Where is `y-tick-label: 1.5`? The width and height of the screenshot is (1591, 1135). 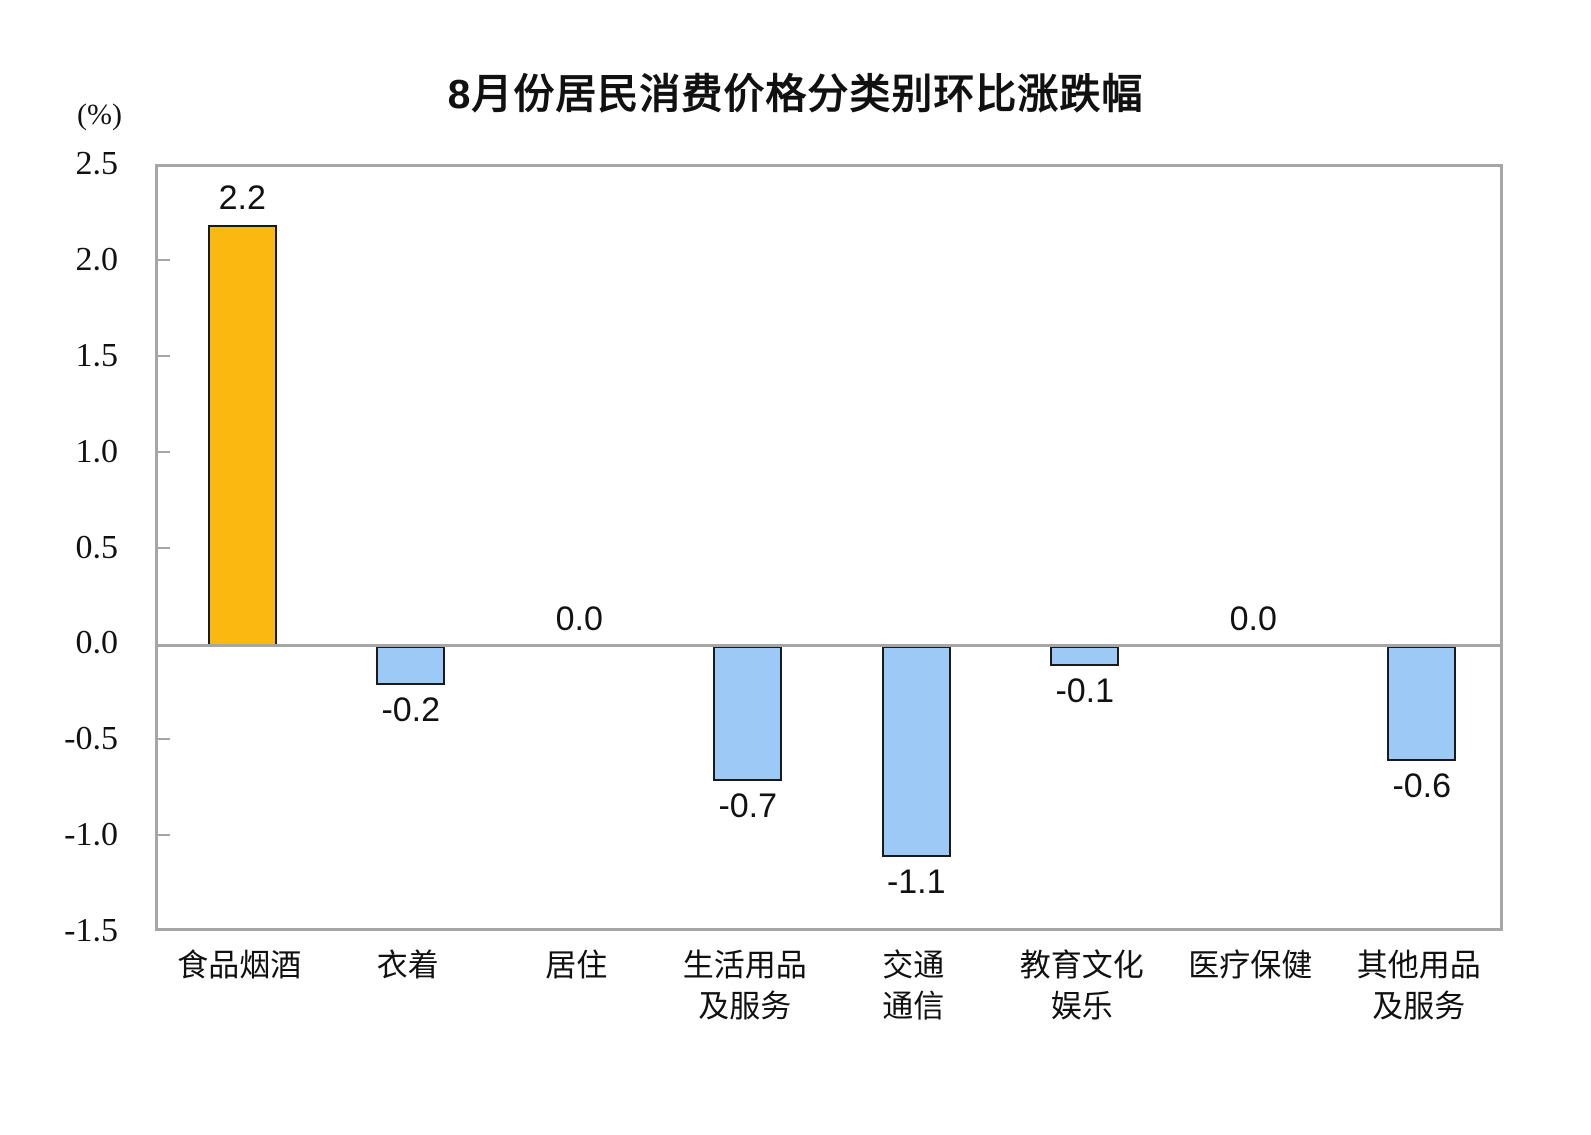
y-tick-label: 1.5 is located at coordinates (97, 355).